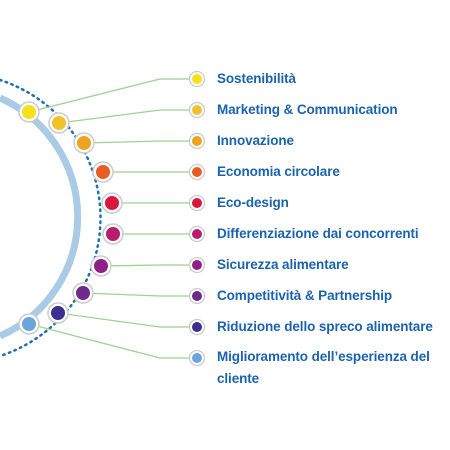 This screenshot has height=450, width=450. Describe the element at coordinates (318, 233) in the screenshot. I see `item-label: Differenziazione dai concorrenti` at that location.